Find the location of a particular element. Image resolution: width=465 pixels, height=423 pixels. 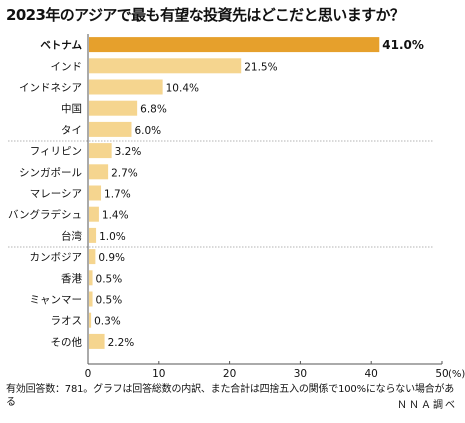

category-label: タイ is located at coordinates (71, 130).